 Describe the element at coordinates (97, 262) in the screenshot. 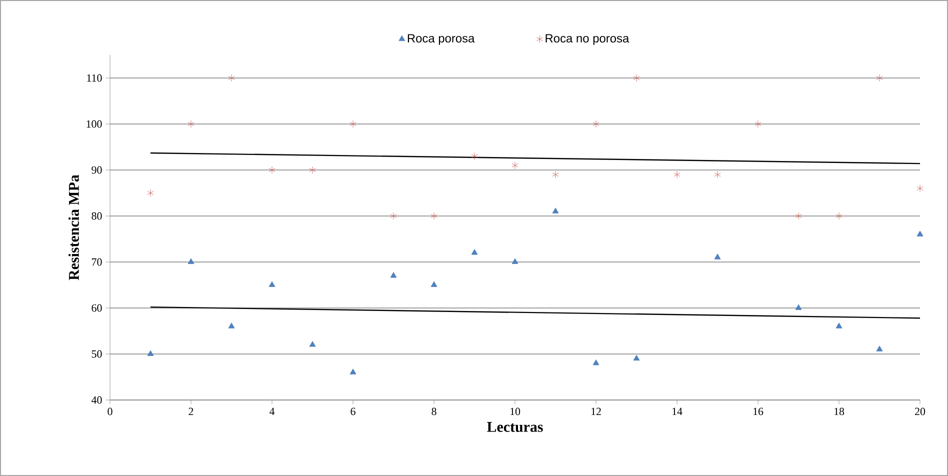

I see `y-tick-label: 70` at that location.